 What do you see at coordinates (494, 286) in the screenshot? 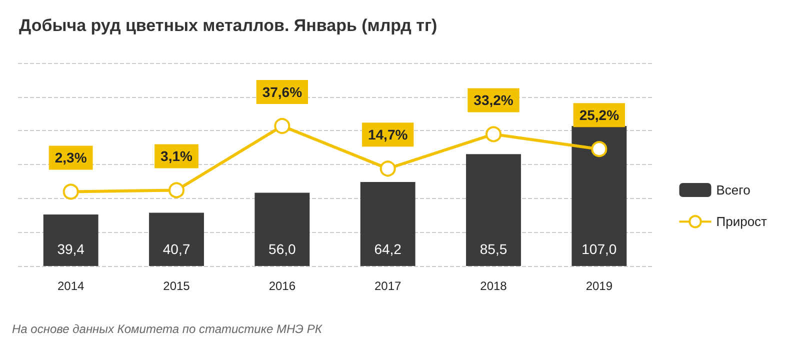
I see `x-tick-label: 2018` at bounding box center [494, 286].